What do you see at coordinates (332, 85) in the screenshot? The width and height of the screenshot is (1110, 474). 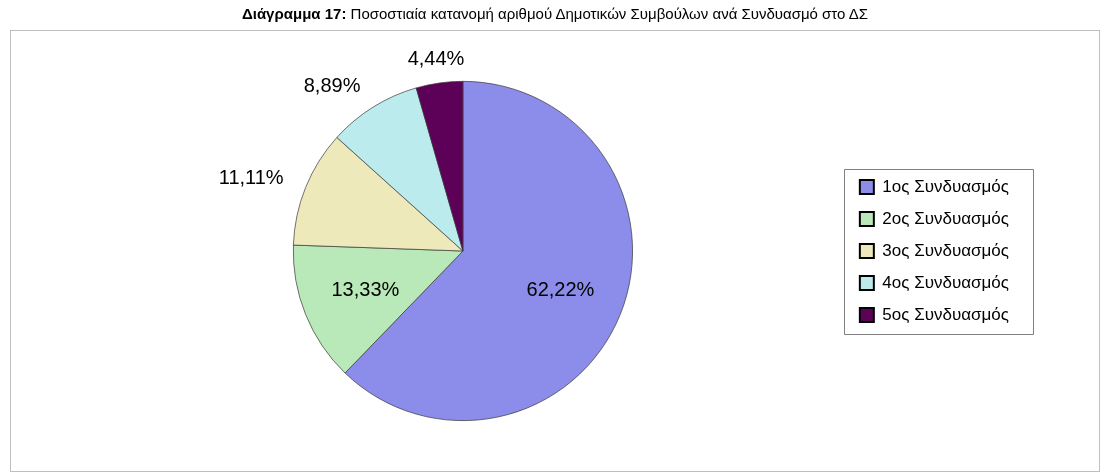 I see `data-label: 8,89%` at bounding box center [332, 85].